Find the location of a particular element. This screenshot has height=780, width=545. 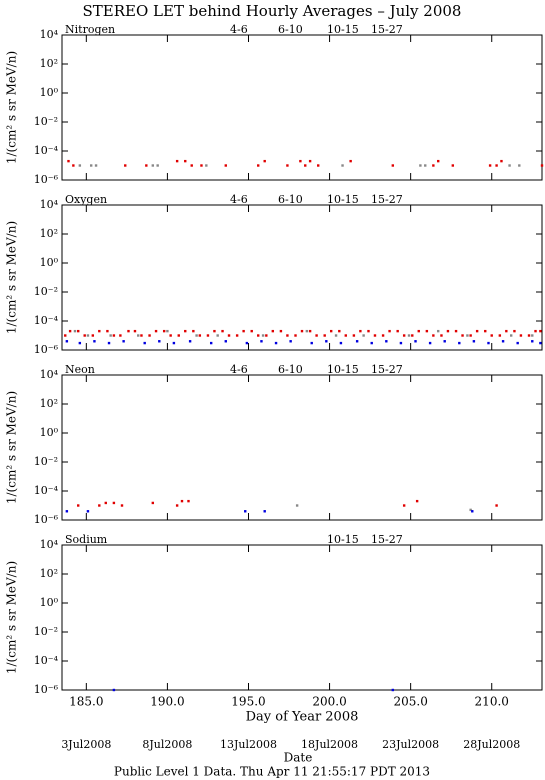

x-tick-label: 200.0 is located at coordinates (329, 702).